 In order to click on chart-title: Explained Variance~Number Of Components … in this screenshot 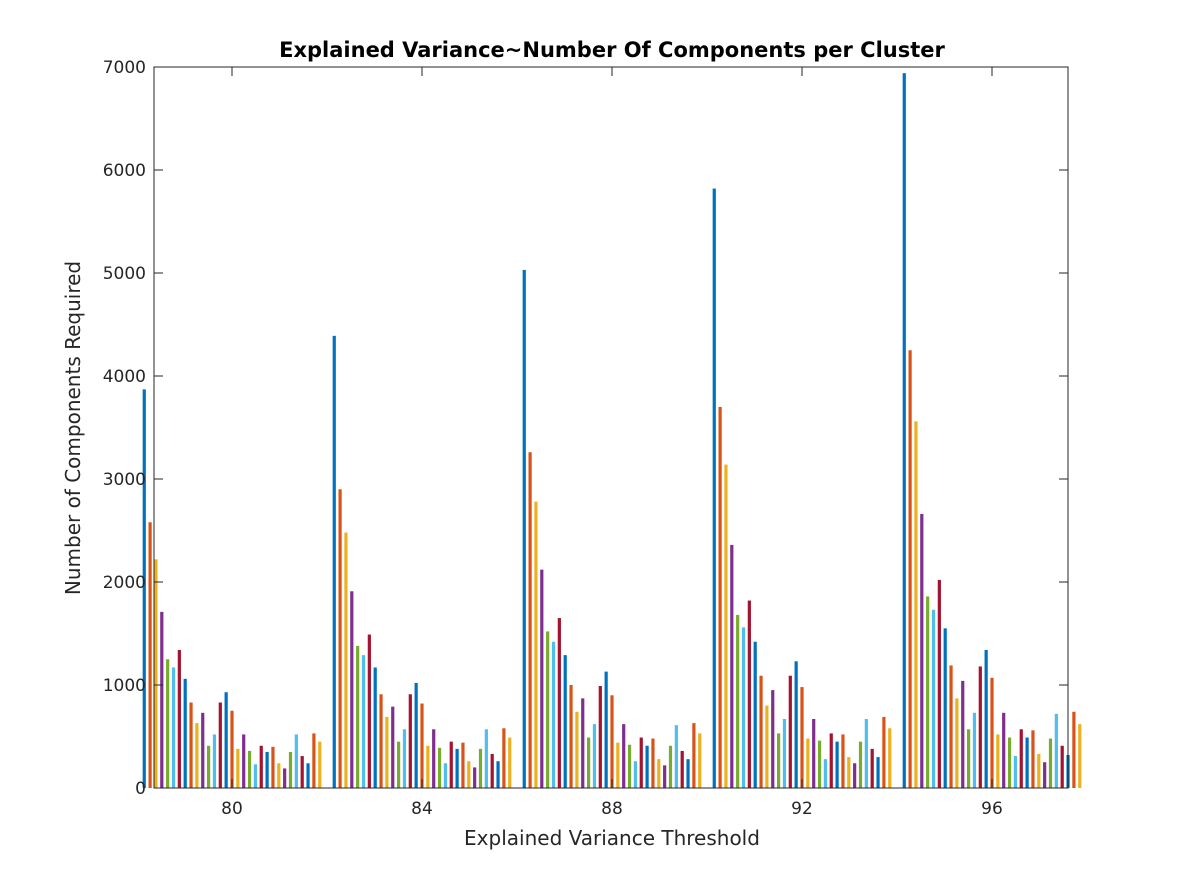, I will do `click(612, 50)`.